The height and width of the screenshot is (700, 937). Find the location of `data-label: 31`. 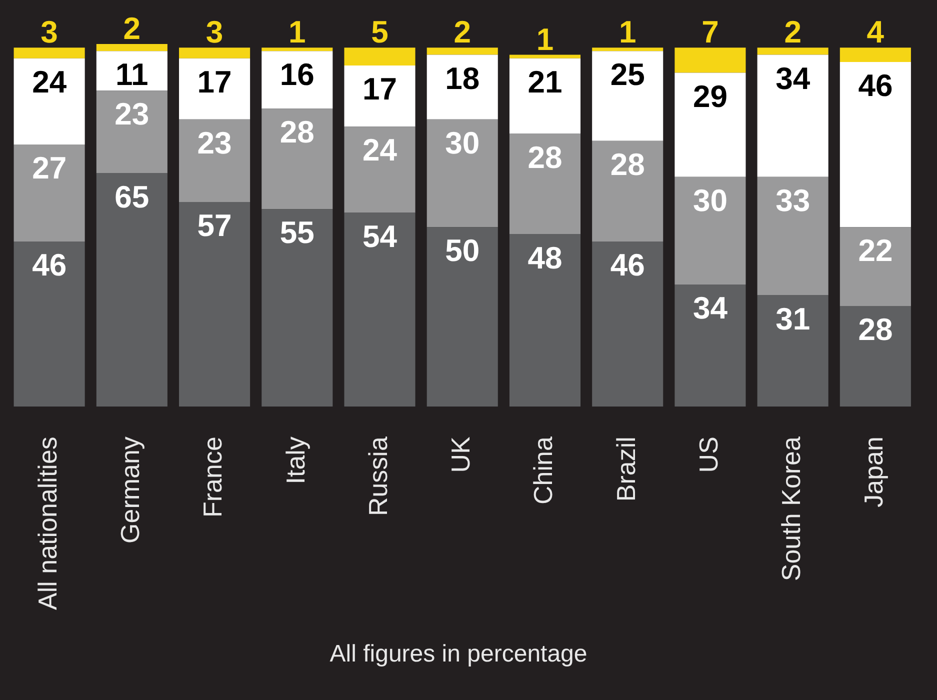

data-label: 31 is located at coordinates (793, 318).